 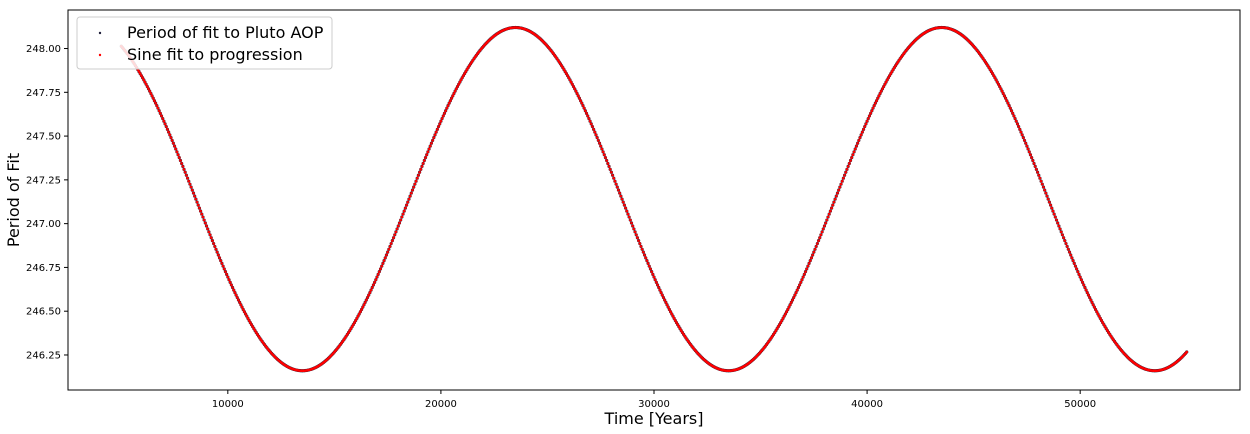 I want to click on y-tick-label: 247.25, so click(x=43, y=180).